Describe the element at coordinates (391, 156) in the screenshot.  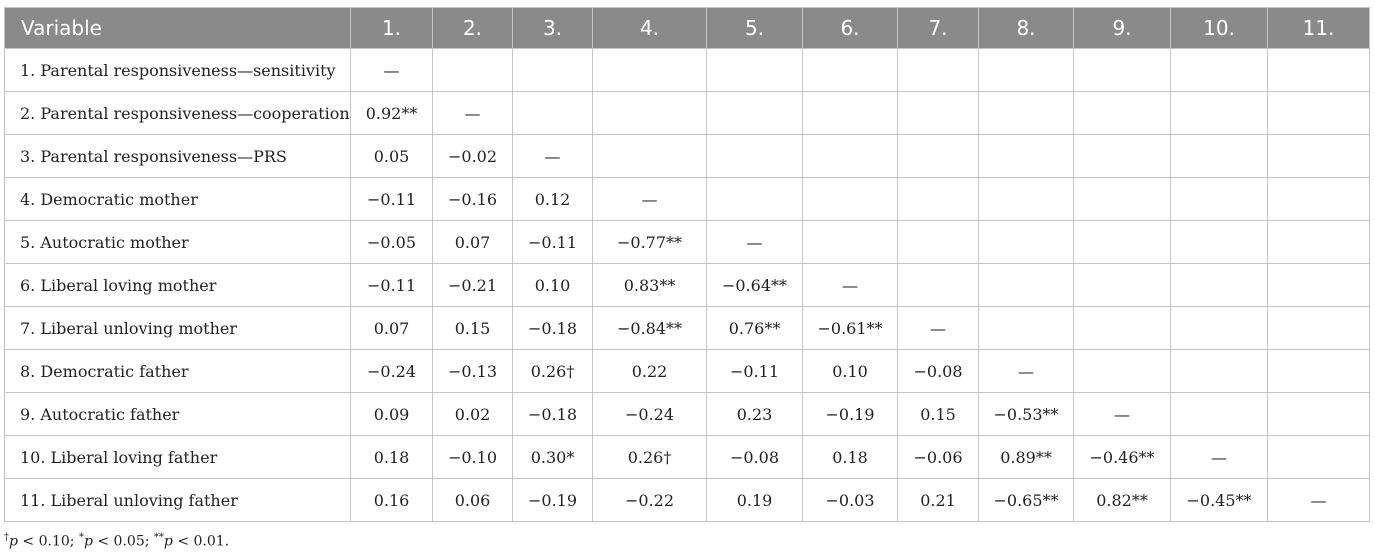
I see `table-cell: 0.05` at that location.